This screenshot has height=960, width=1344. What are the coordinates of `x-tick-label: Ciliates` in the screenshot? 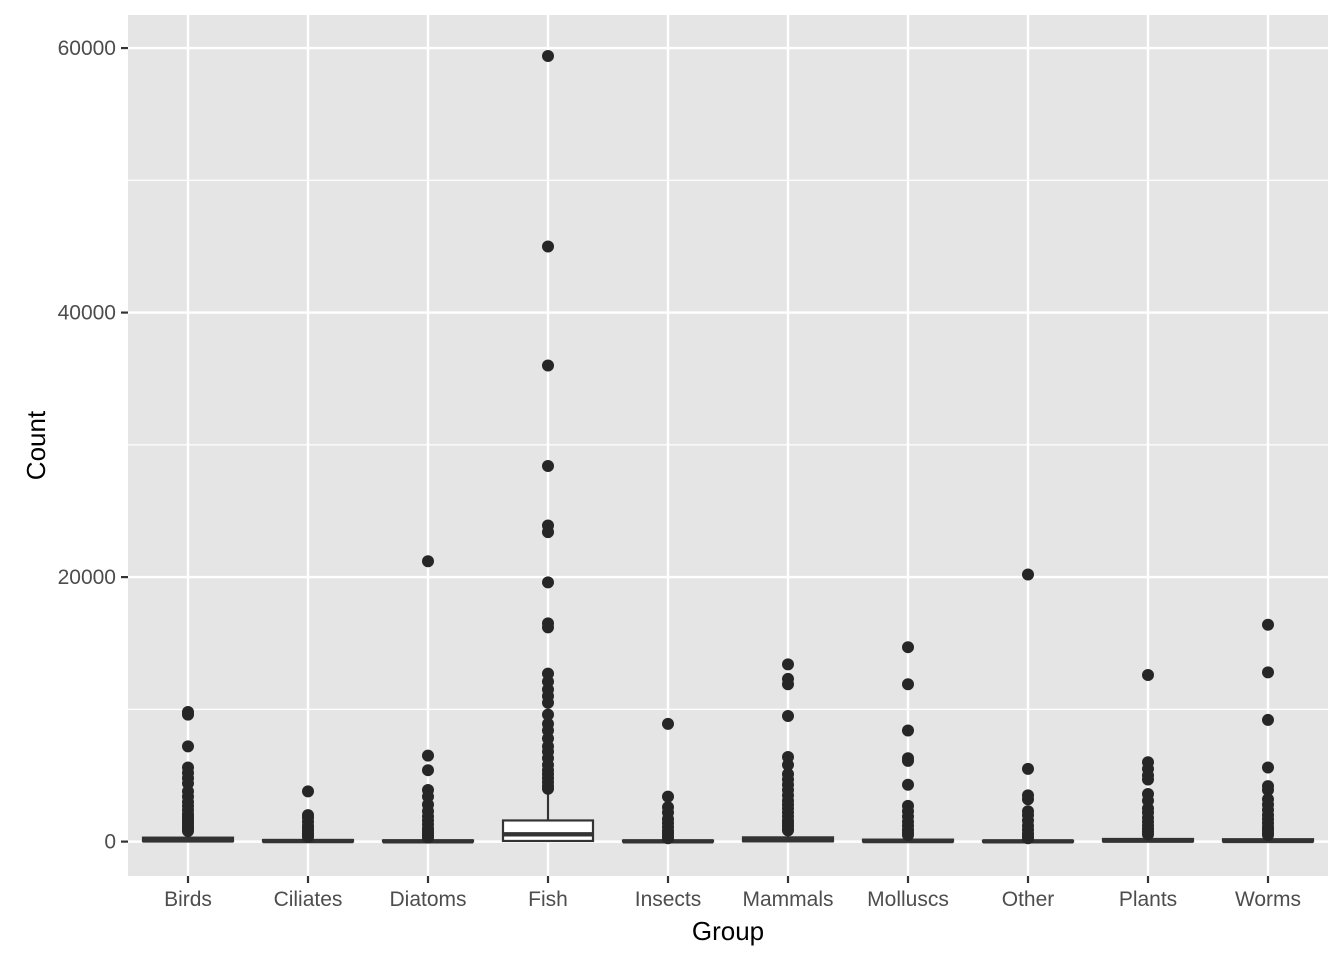 It's located at (308, 899).